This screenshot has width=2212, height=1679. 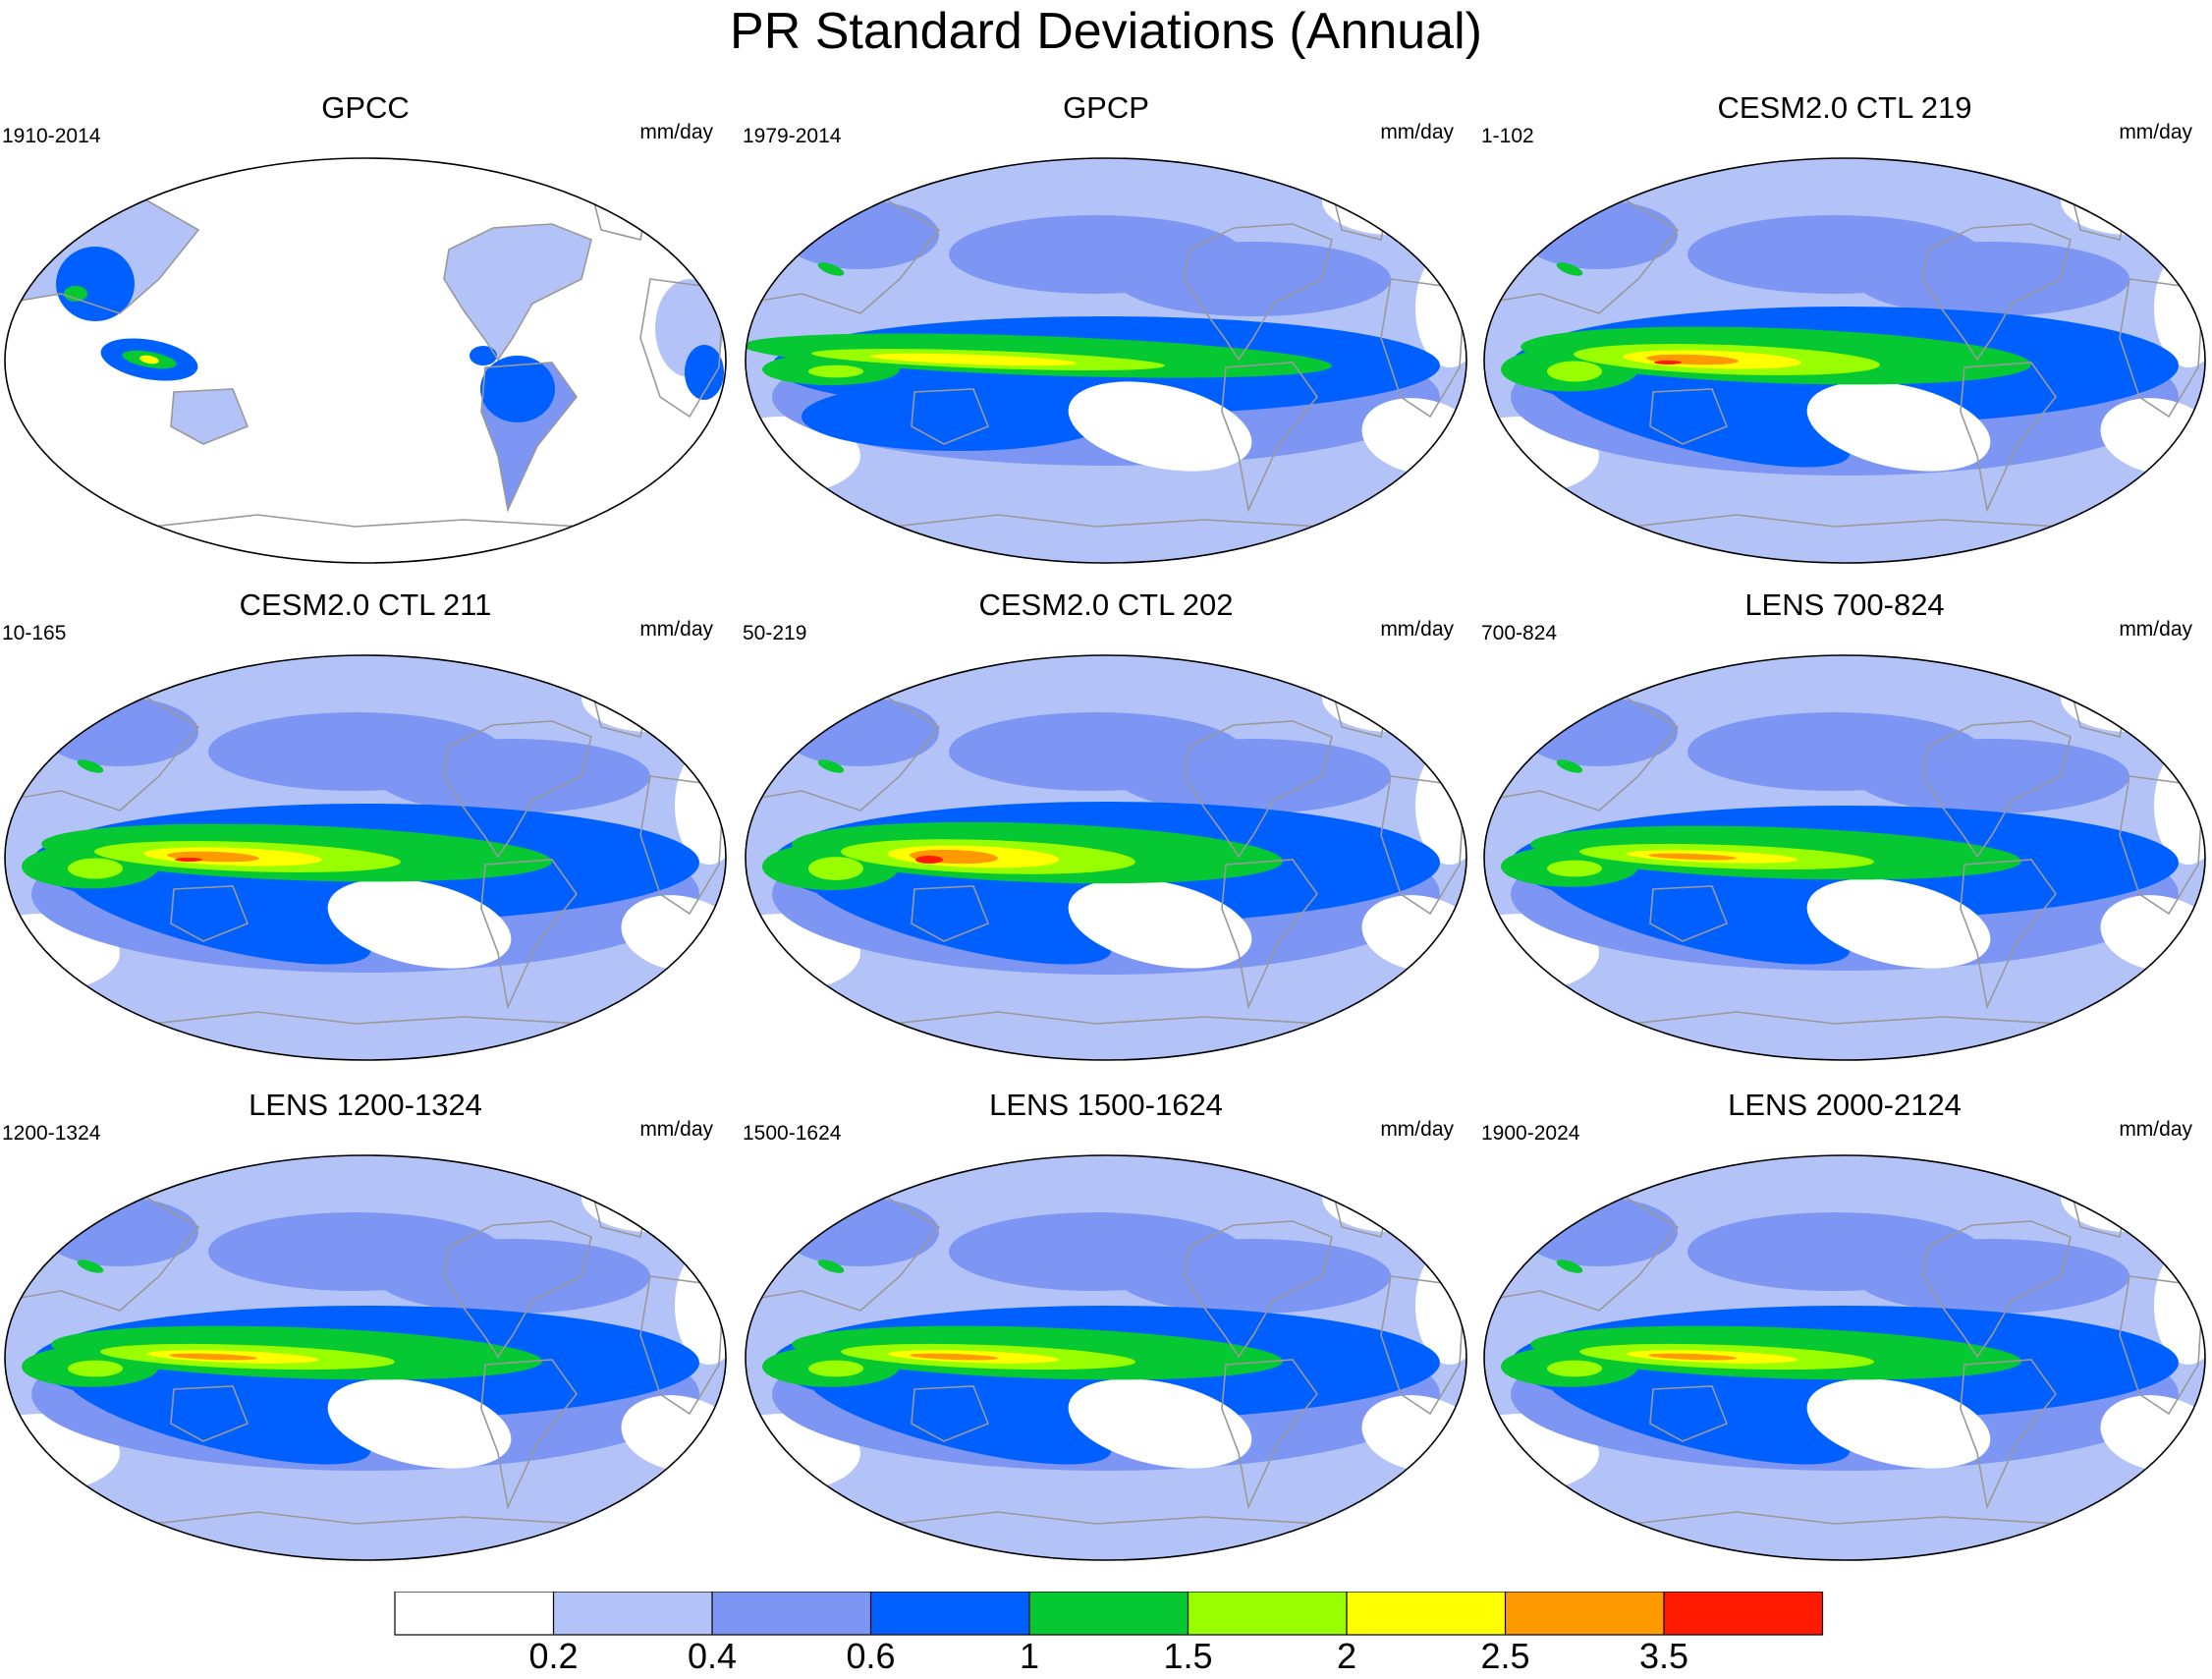 What do you see at coordinates (365, 107) in the screenshot?
I see `panel-title: GPCC` at bounding box center [365, 107].